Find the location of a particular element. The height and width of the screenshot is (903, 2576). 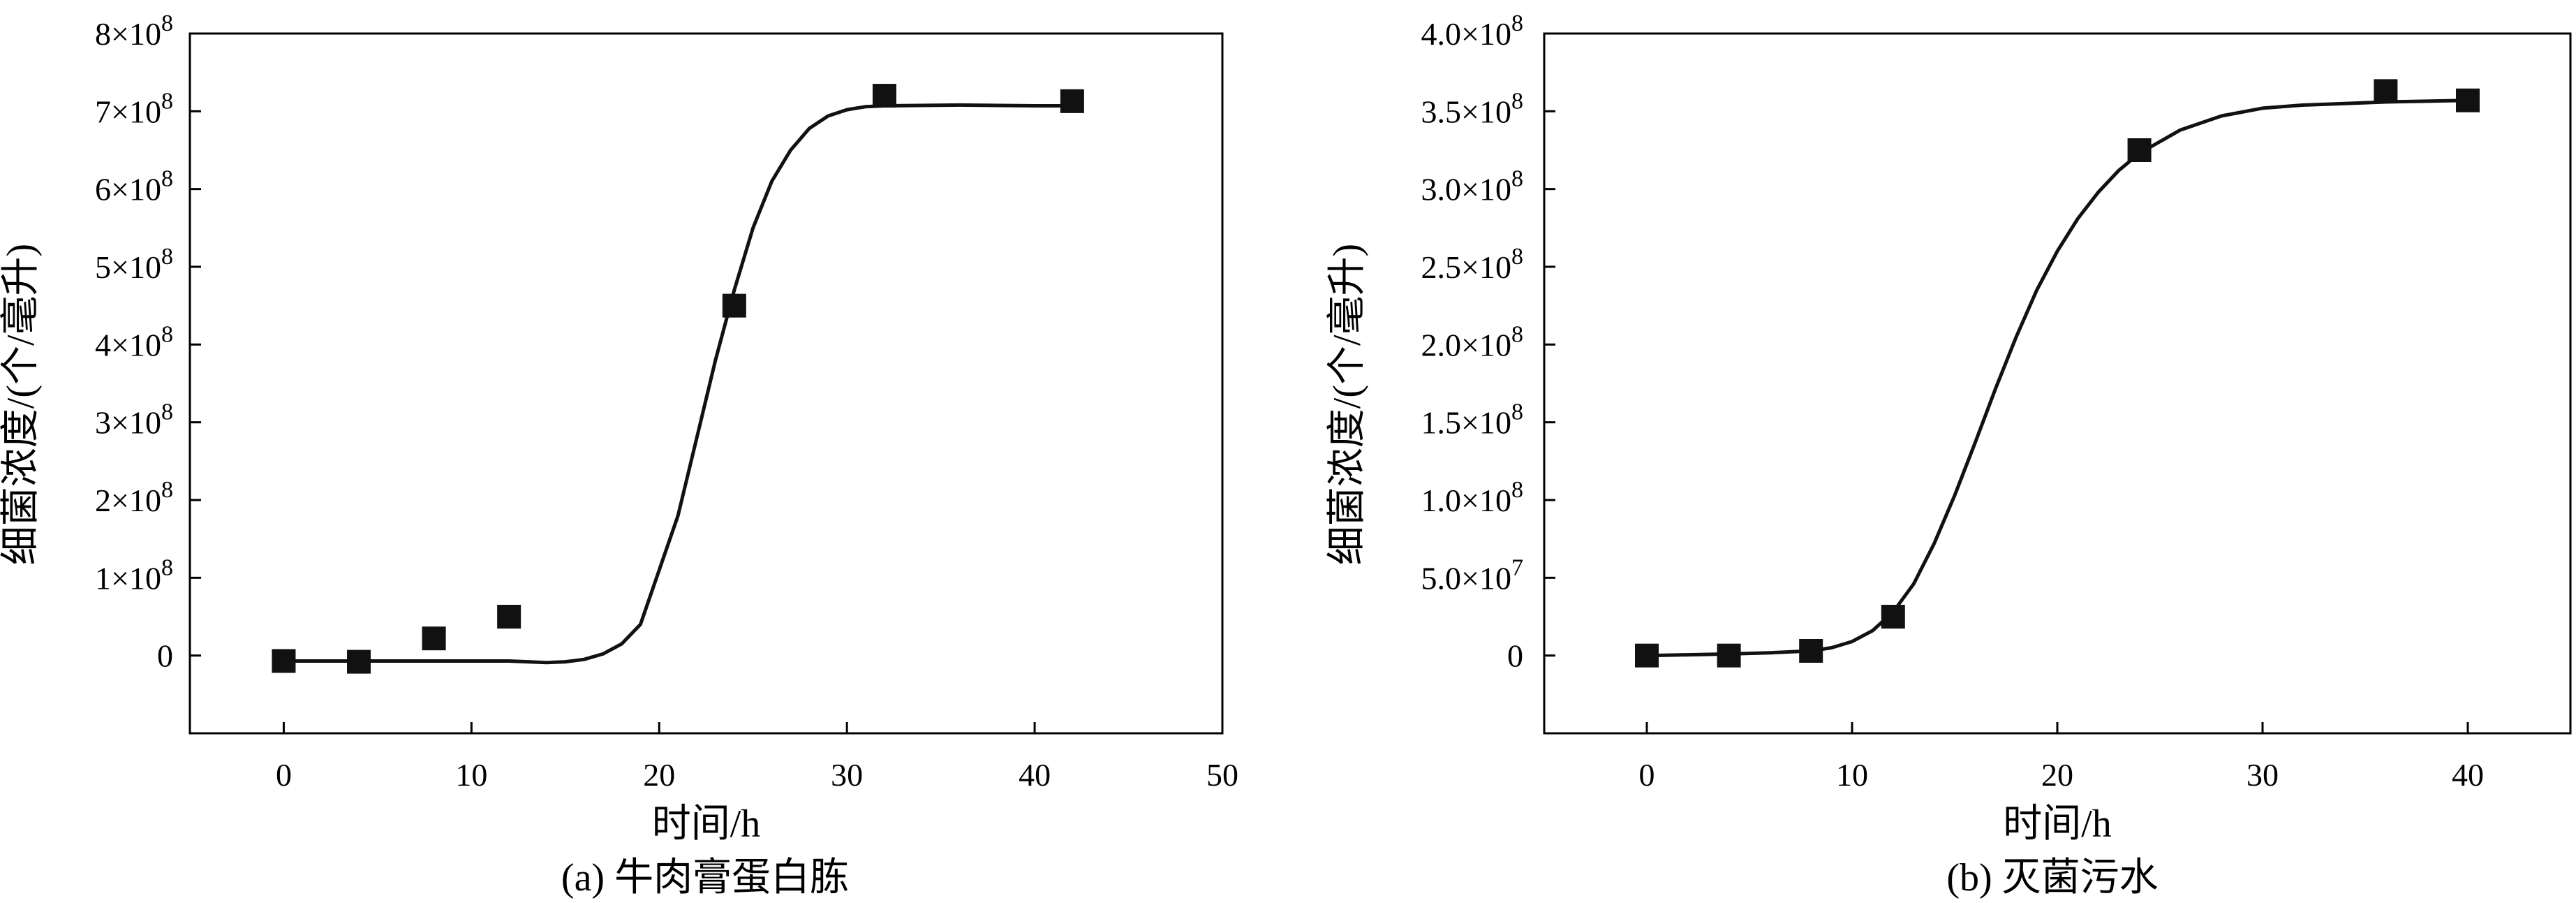

y-tick-mantissa: 4×10 is located at coordinates (128, 344).